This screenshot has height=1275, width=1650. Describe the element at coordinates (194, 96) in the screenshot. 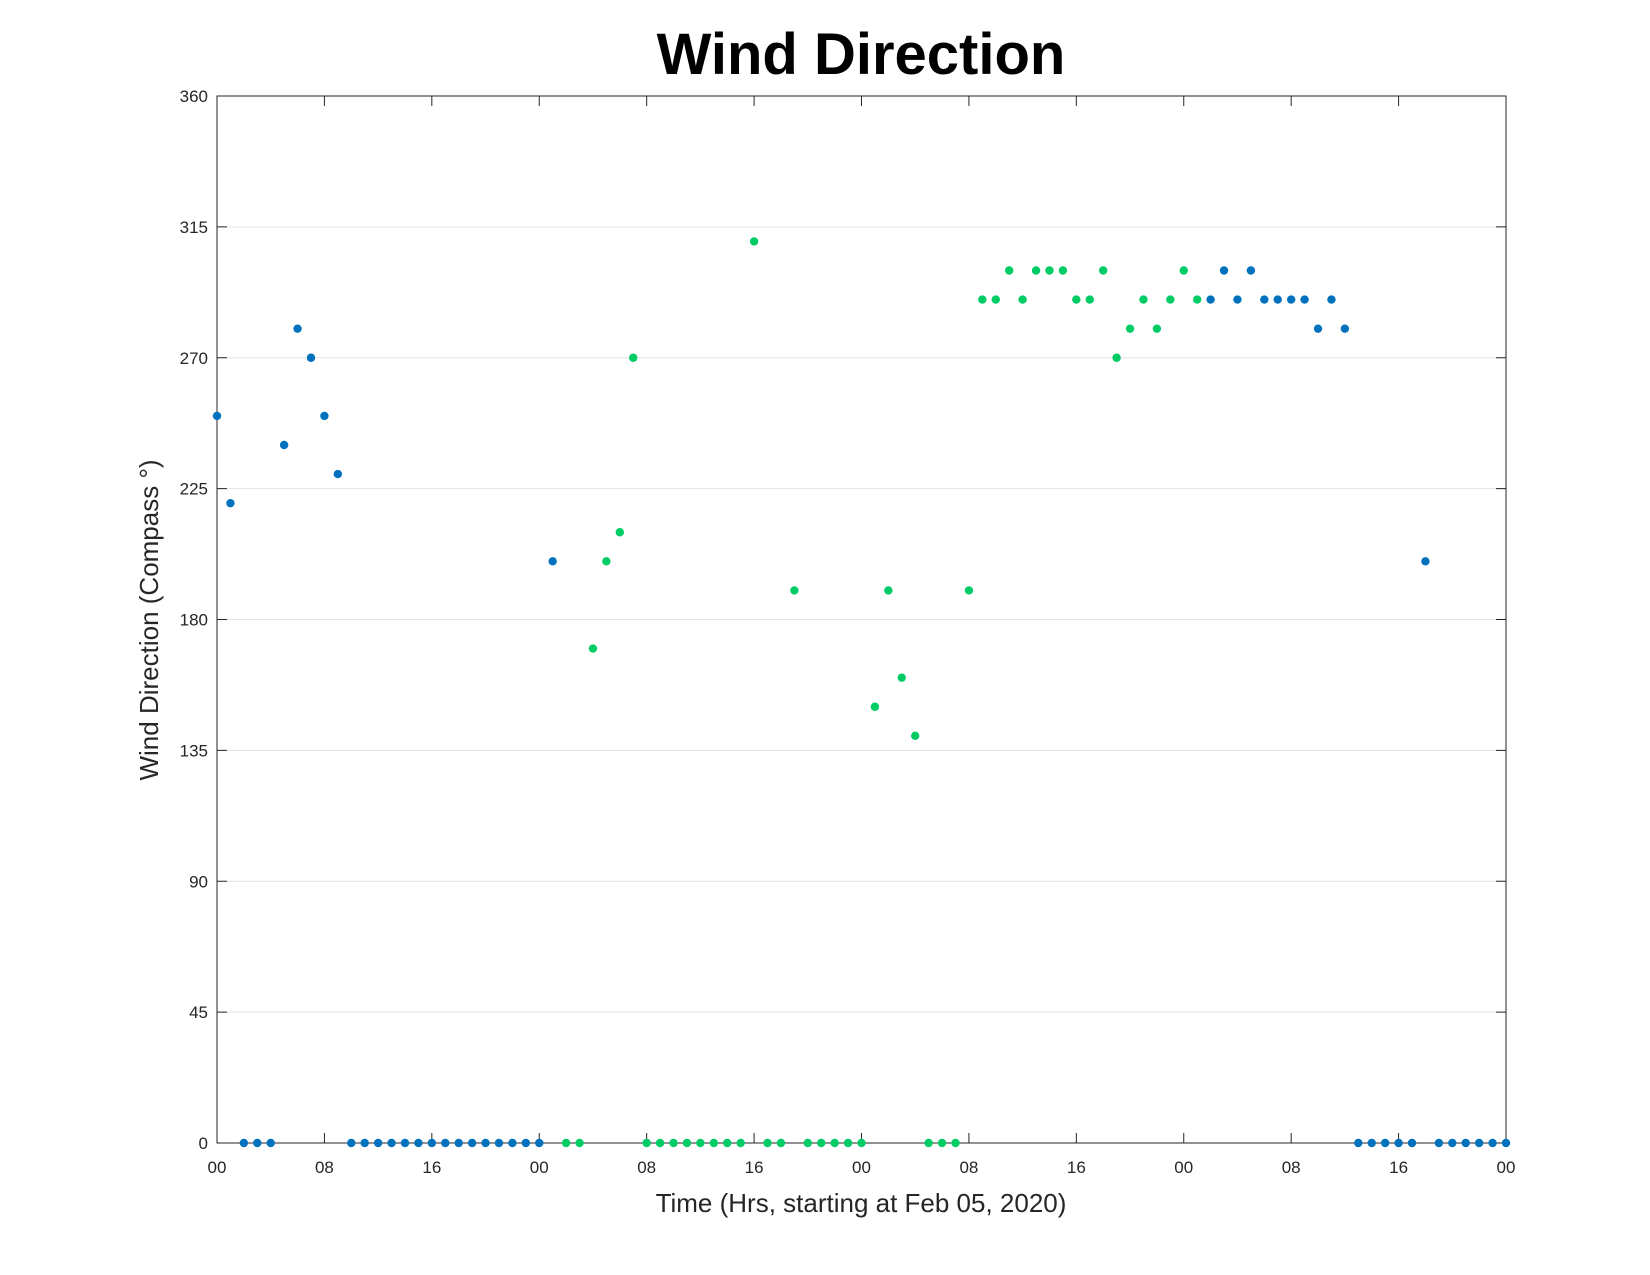

I see `y-tick-label: 360` at that location.